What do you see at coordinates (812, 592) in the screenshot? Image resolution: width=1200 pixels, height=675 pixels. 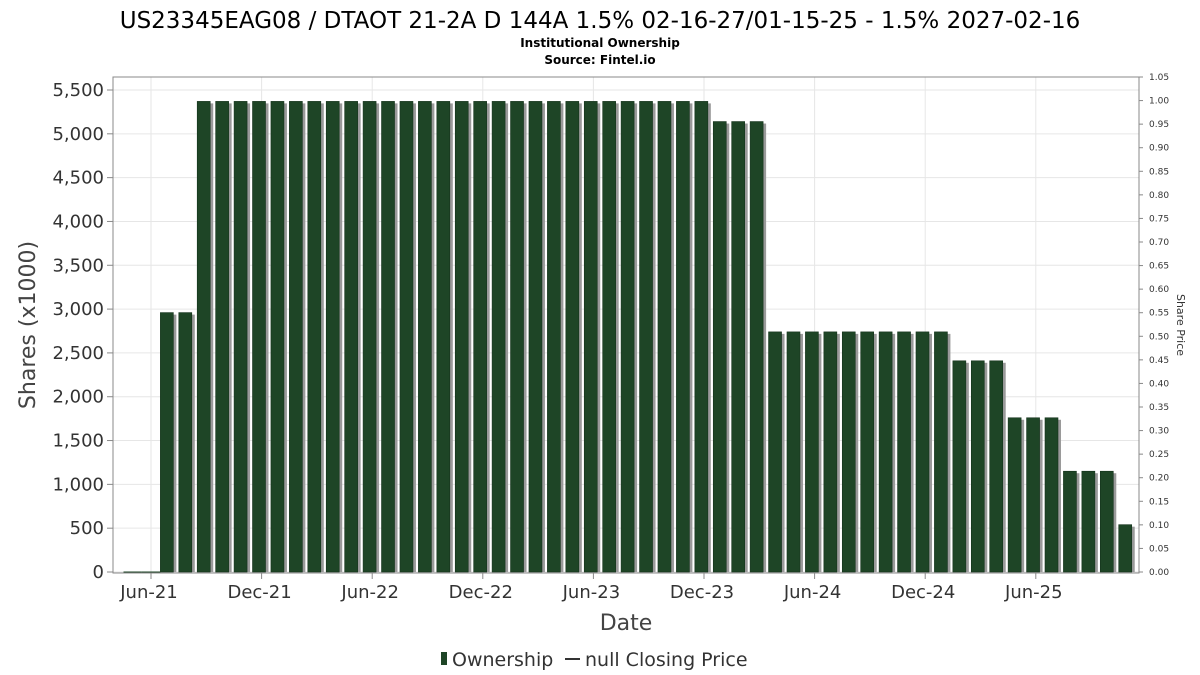 I see `x-tick-label: Jun-24` at bounding box center [812, 592].